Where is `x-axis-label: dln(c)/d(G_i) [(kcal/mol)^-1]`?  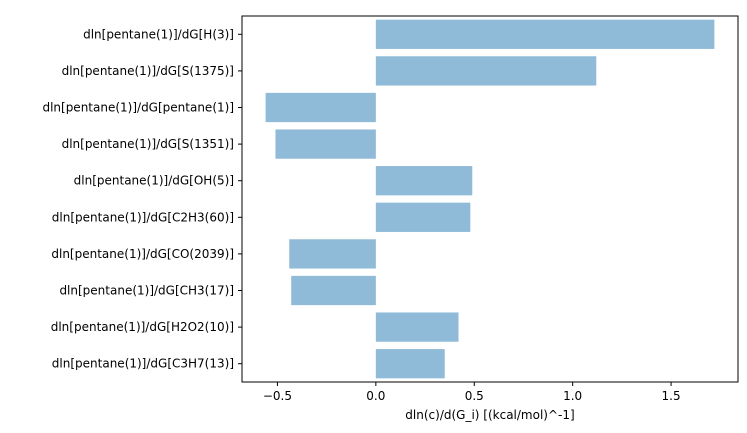
x-axis-label: dln(c)/d(G_i) [(kcal/mol)^-1] is located at coordinates (489, 415).